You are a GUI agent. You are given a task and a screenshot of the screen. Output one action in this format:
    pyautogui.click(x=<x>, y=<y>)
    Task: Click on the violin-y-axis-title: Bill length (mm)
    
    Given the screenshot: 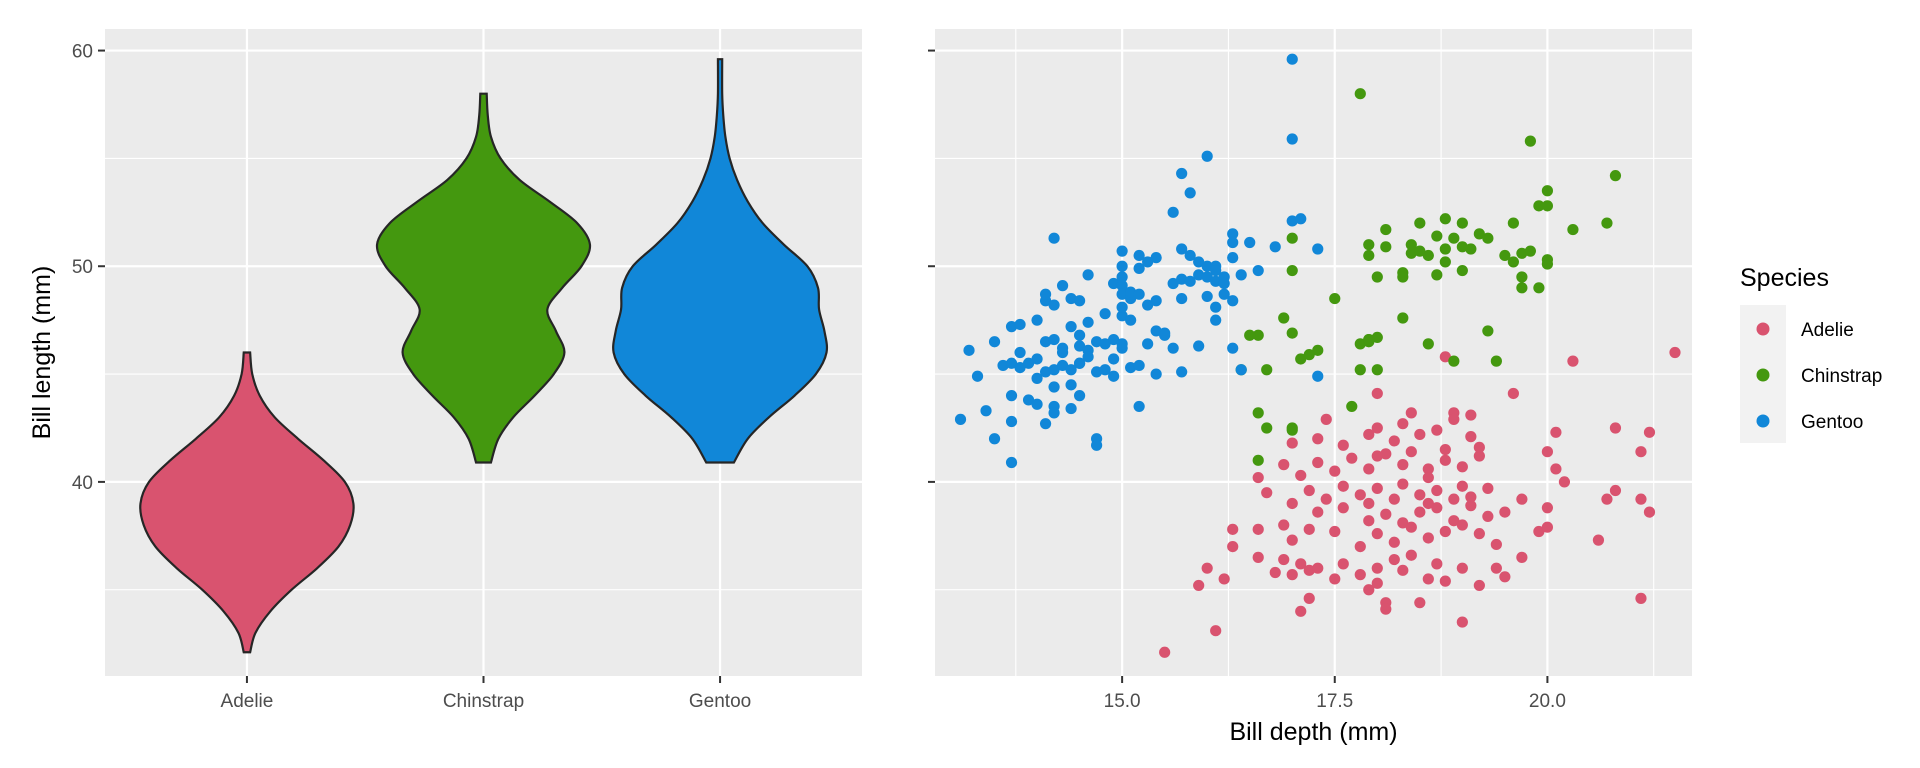 What is the action you would take?
    pyautogui.click(x=42, y=353)
    